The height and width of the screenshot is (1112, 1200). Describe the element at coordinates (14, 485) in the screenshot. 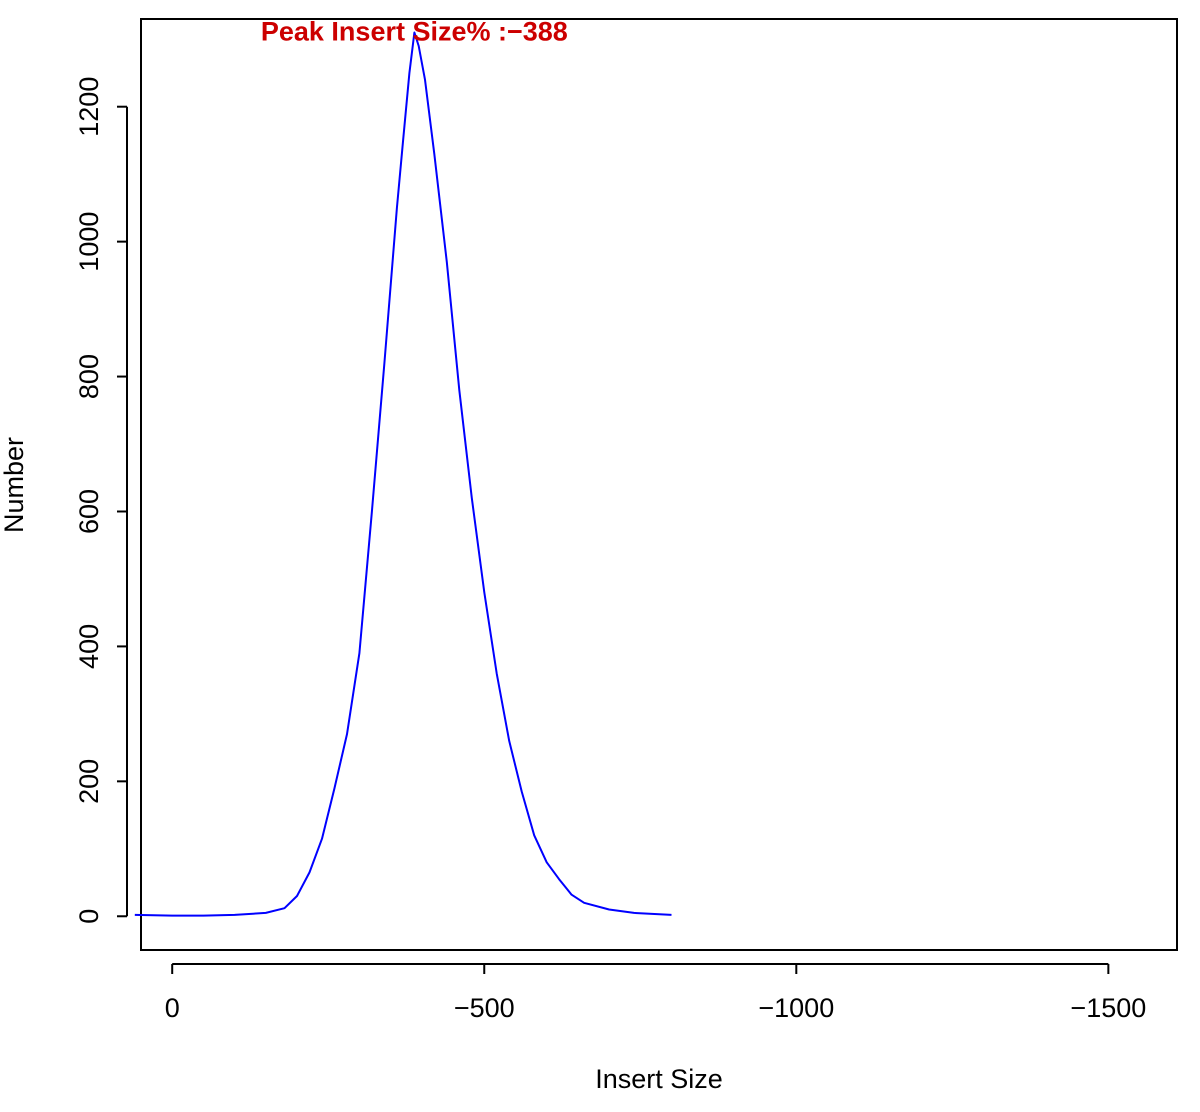

I see `y-axis-title: Number` at that location.